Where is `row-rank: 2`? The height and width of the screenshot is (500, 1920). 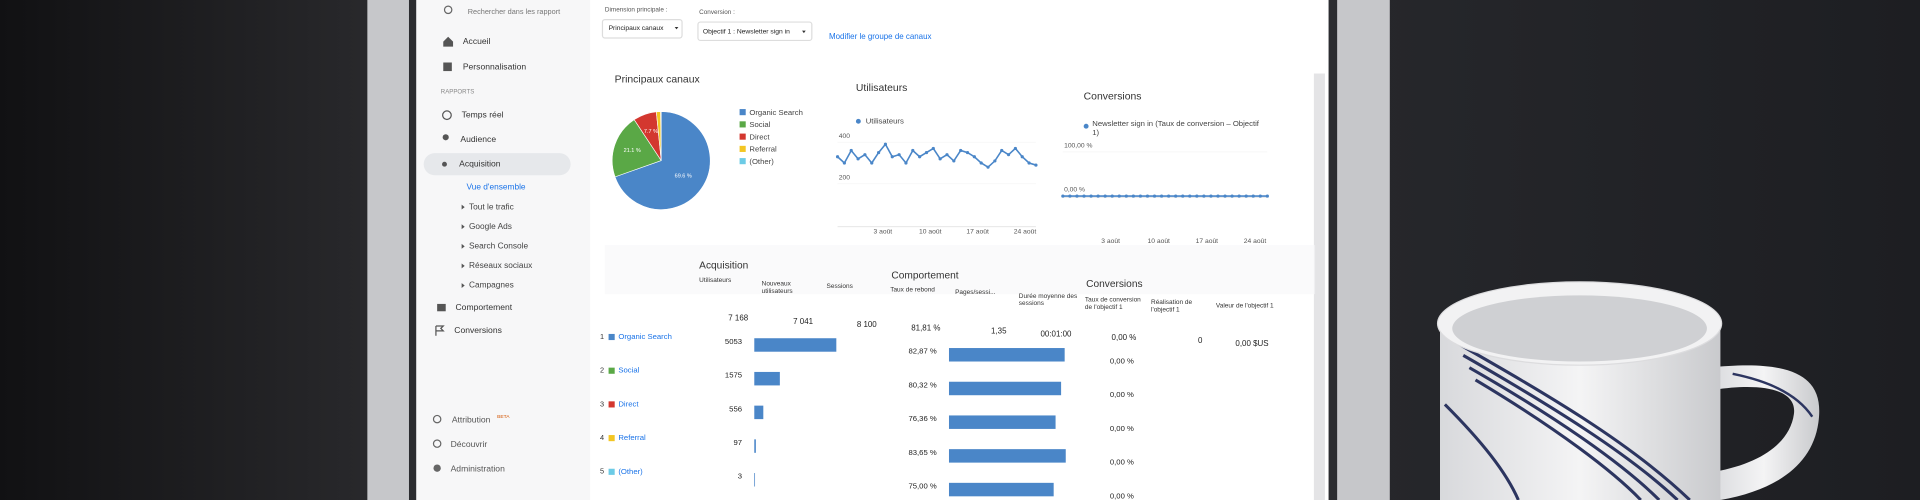
row-rank: 2 is located at coordinates (602, 370).